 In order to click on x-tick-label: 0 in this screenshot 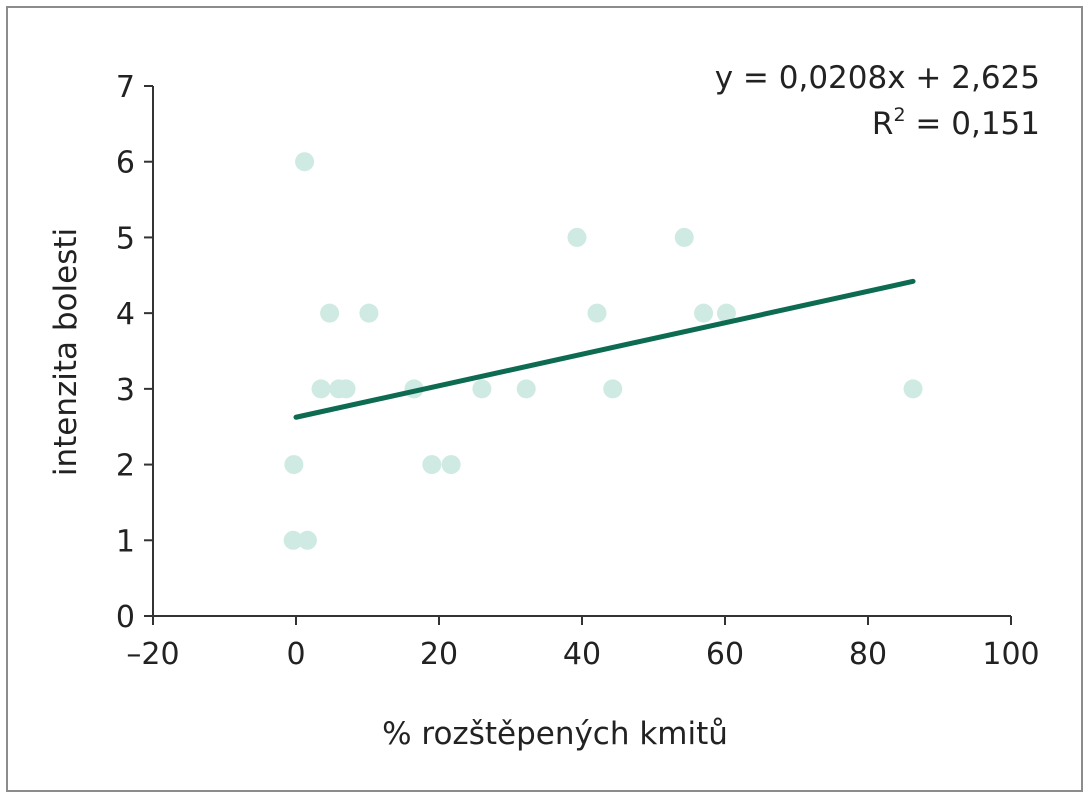, I will do `click(295, 654)`.